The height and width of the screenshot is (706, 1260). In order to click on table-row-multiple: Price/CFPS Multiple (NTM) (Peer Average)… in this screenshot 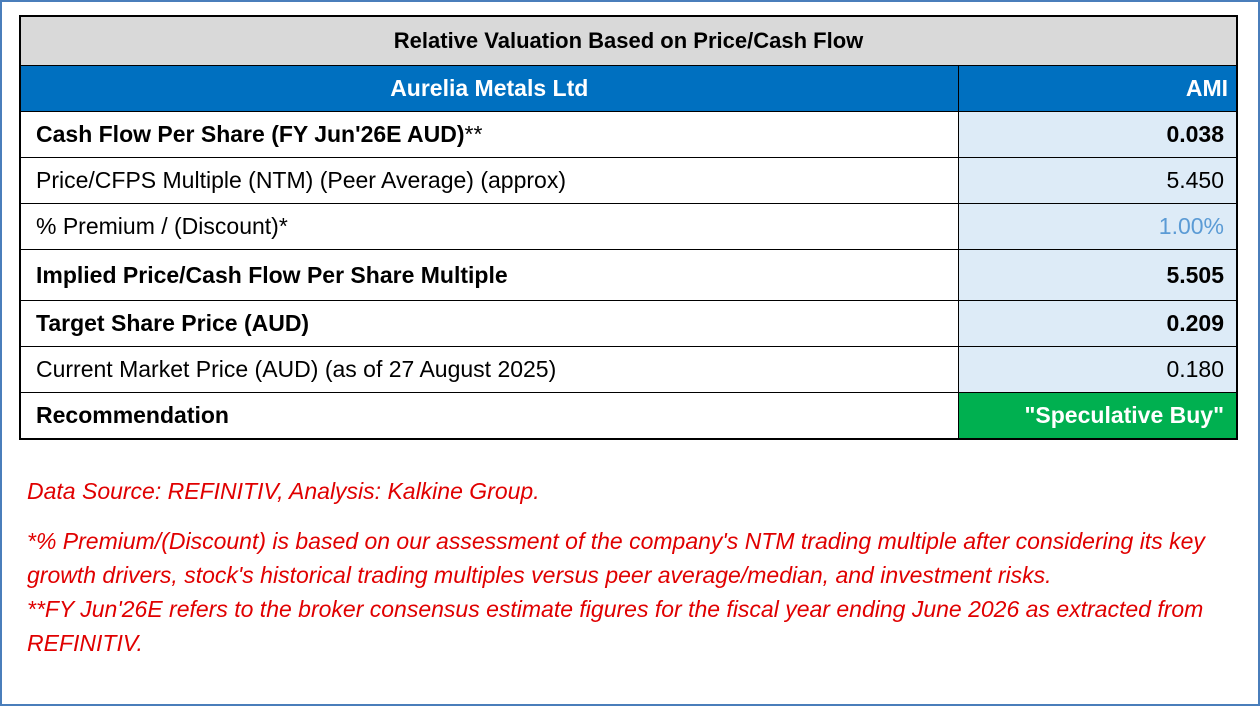, I will do `click(628, 180)`.